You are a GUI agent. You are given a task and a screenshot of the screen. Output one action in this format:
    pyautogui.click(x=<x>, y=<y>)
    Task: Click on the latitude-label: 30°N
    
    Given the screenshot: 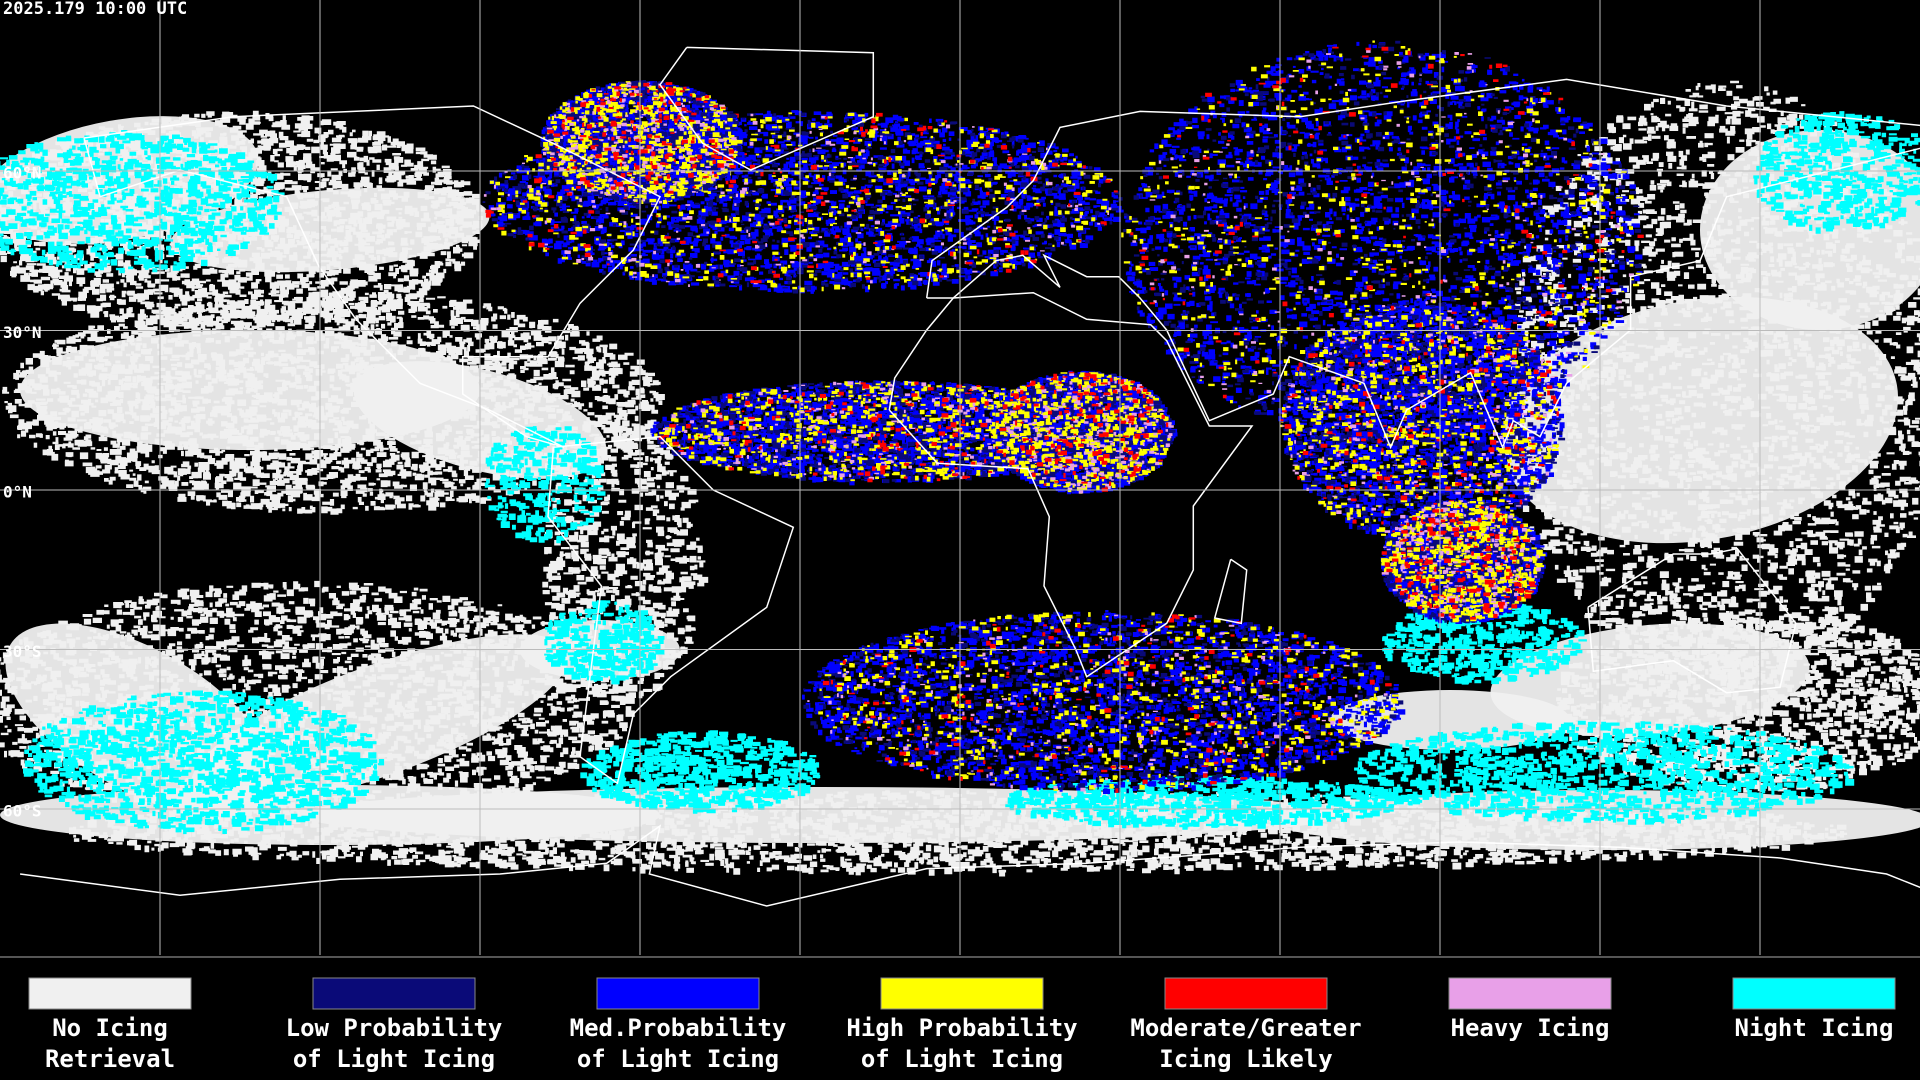 What is the action you would take?
    pyautogui.click(x=22, y=332)
    